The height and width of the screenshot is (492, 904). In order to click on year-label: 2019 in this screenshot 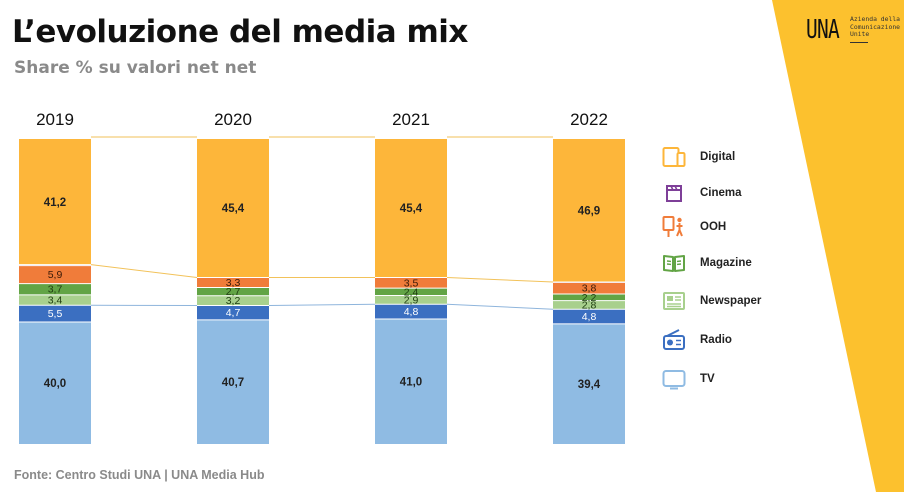, I will do `click(55, 119)`.